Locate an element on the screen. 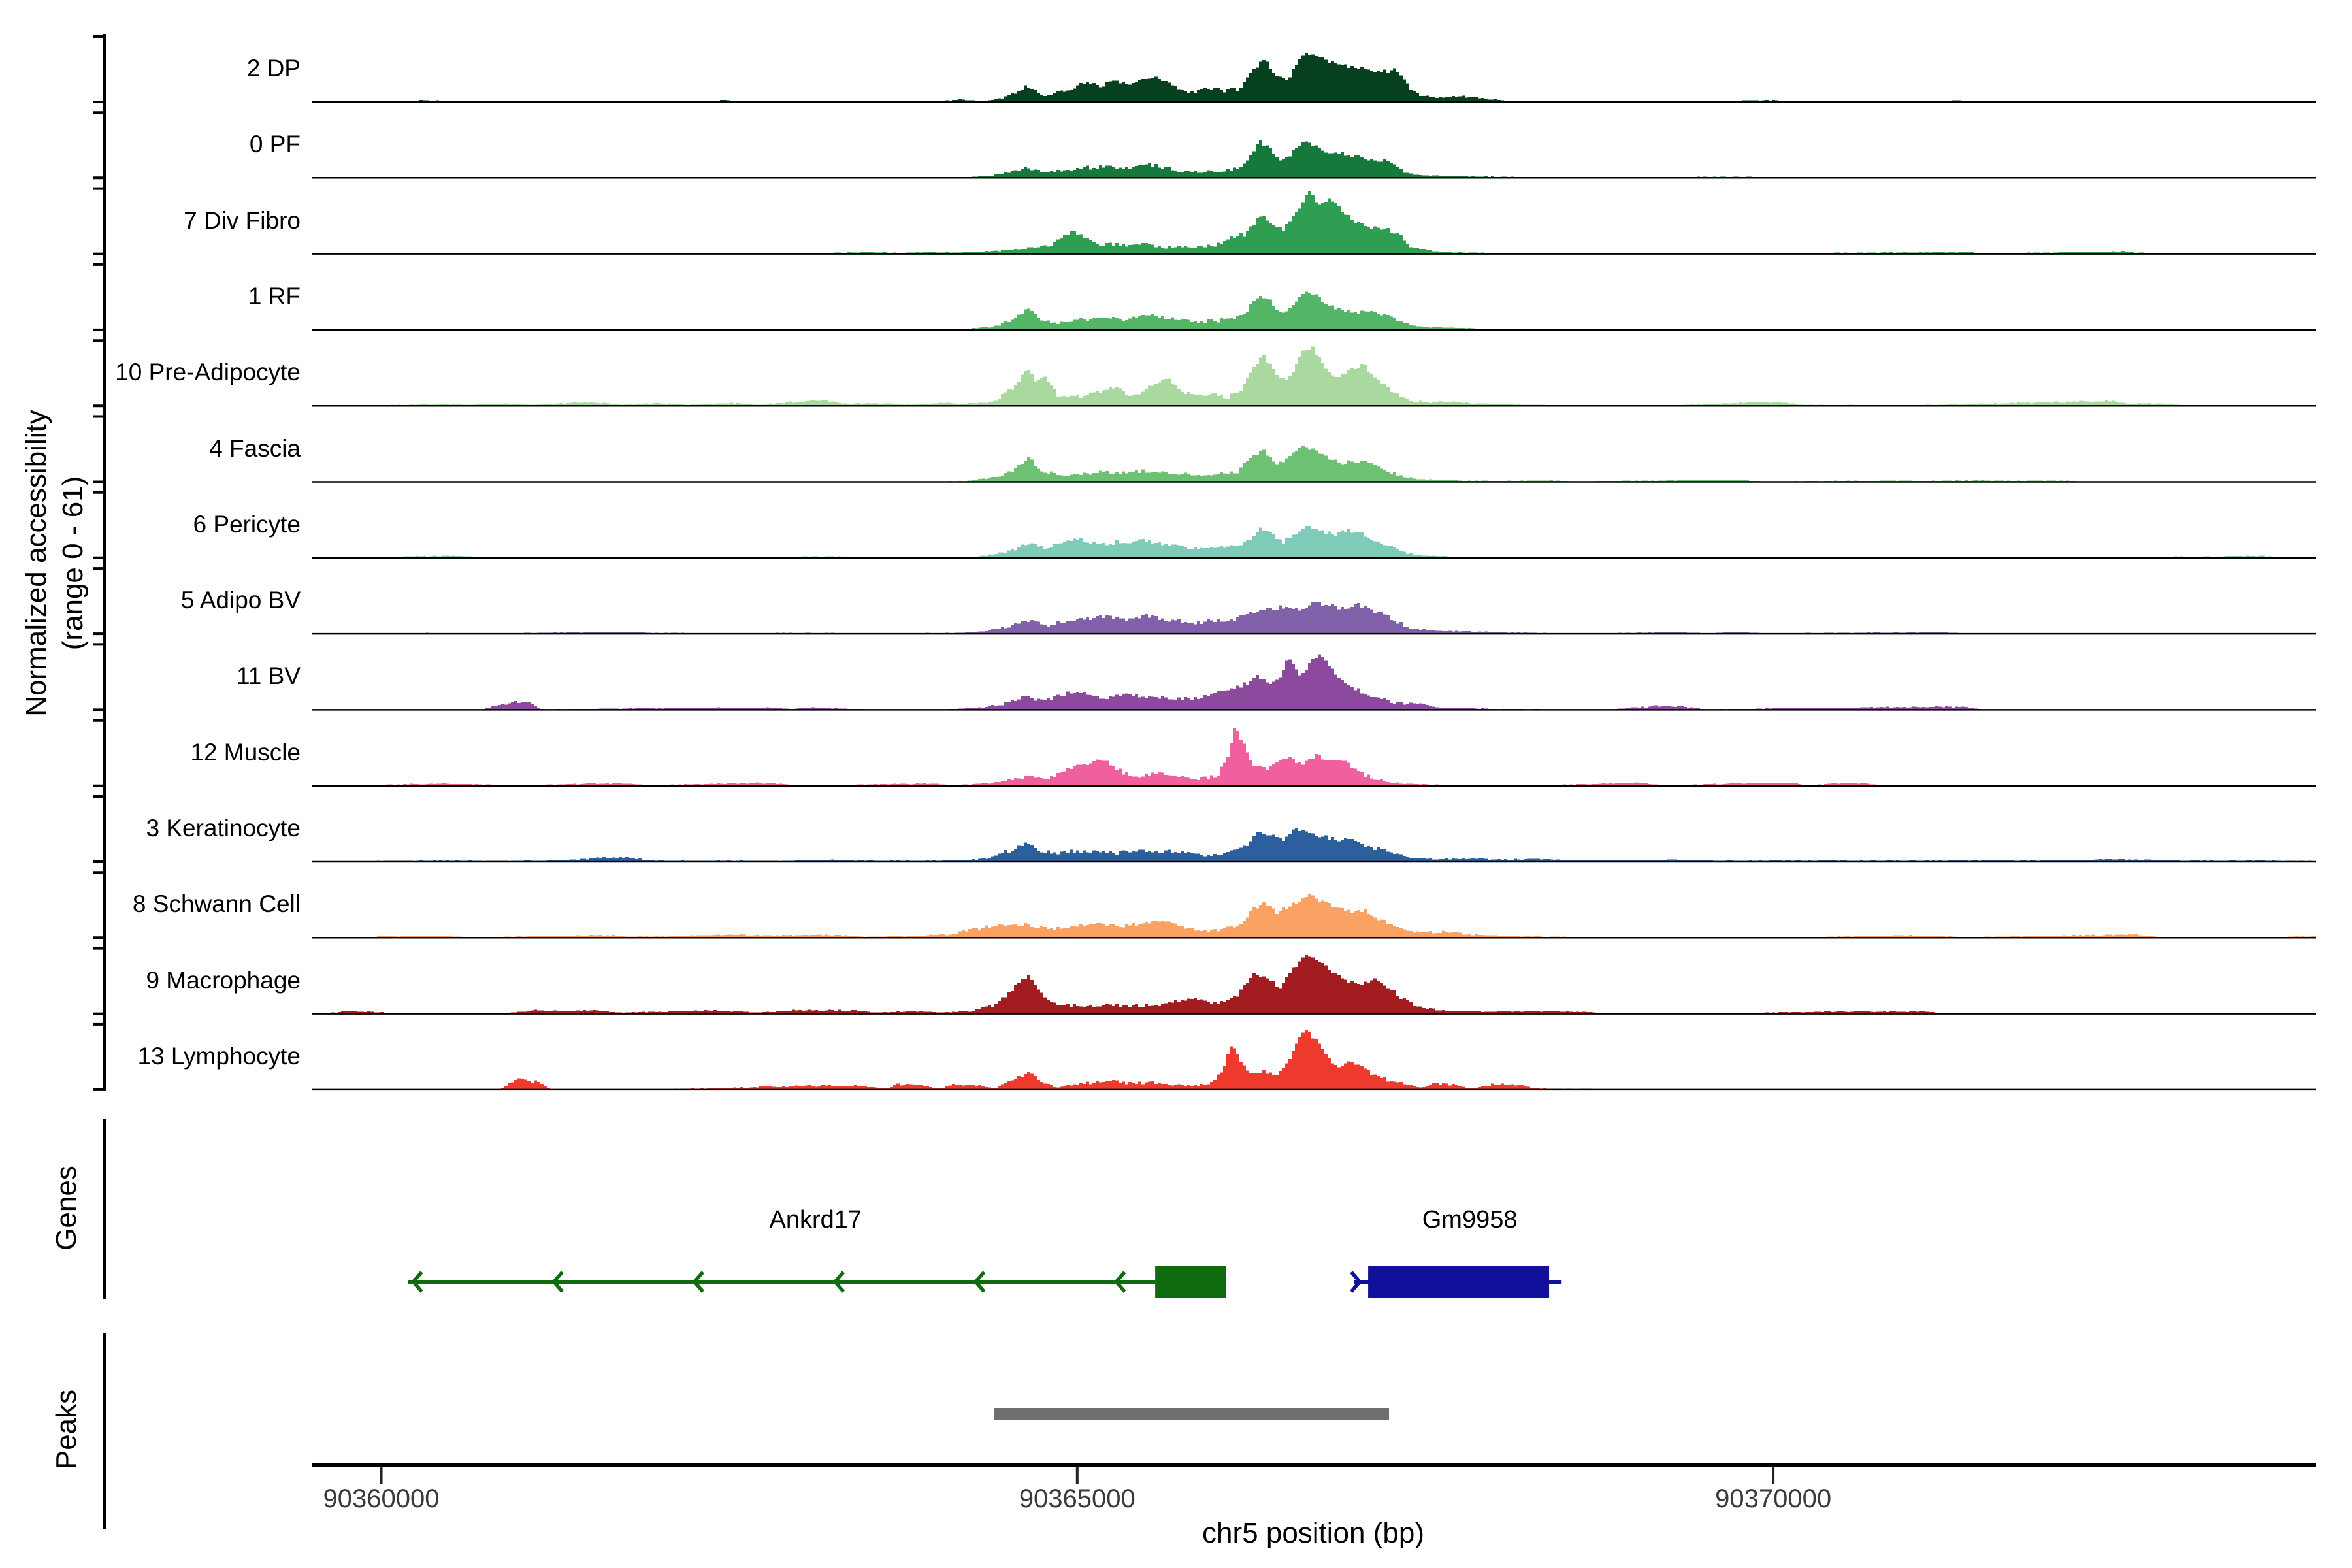 This screenshot has width=2352, height=1568. track-area-0-pf is located at coordinates (1314, 159).